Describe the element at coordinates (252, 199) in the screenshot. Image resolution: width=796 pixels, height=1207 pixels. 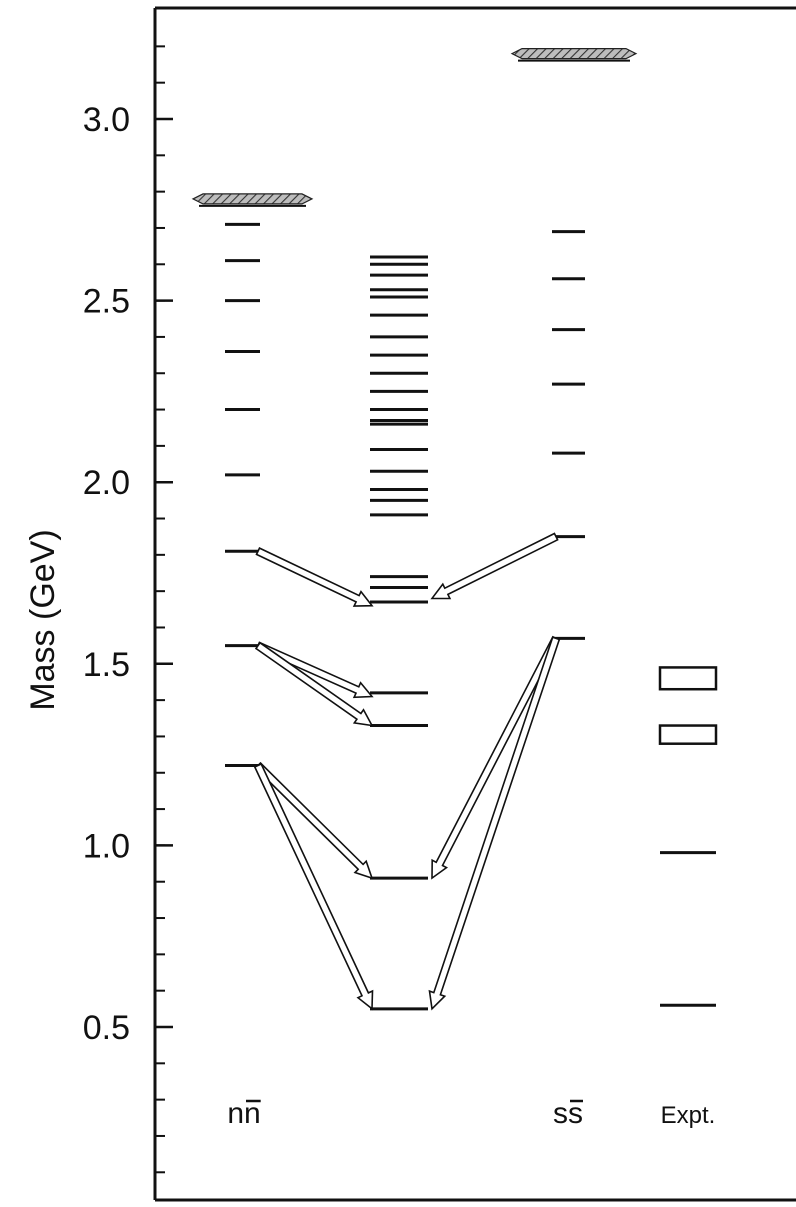
I see `nn-threshold-band` at that location.